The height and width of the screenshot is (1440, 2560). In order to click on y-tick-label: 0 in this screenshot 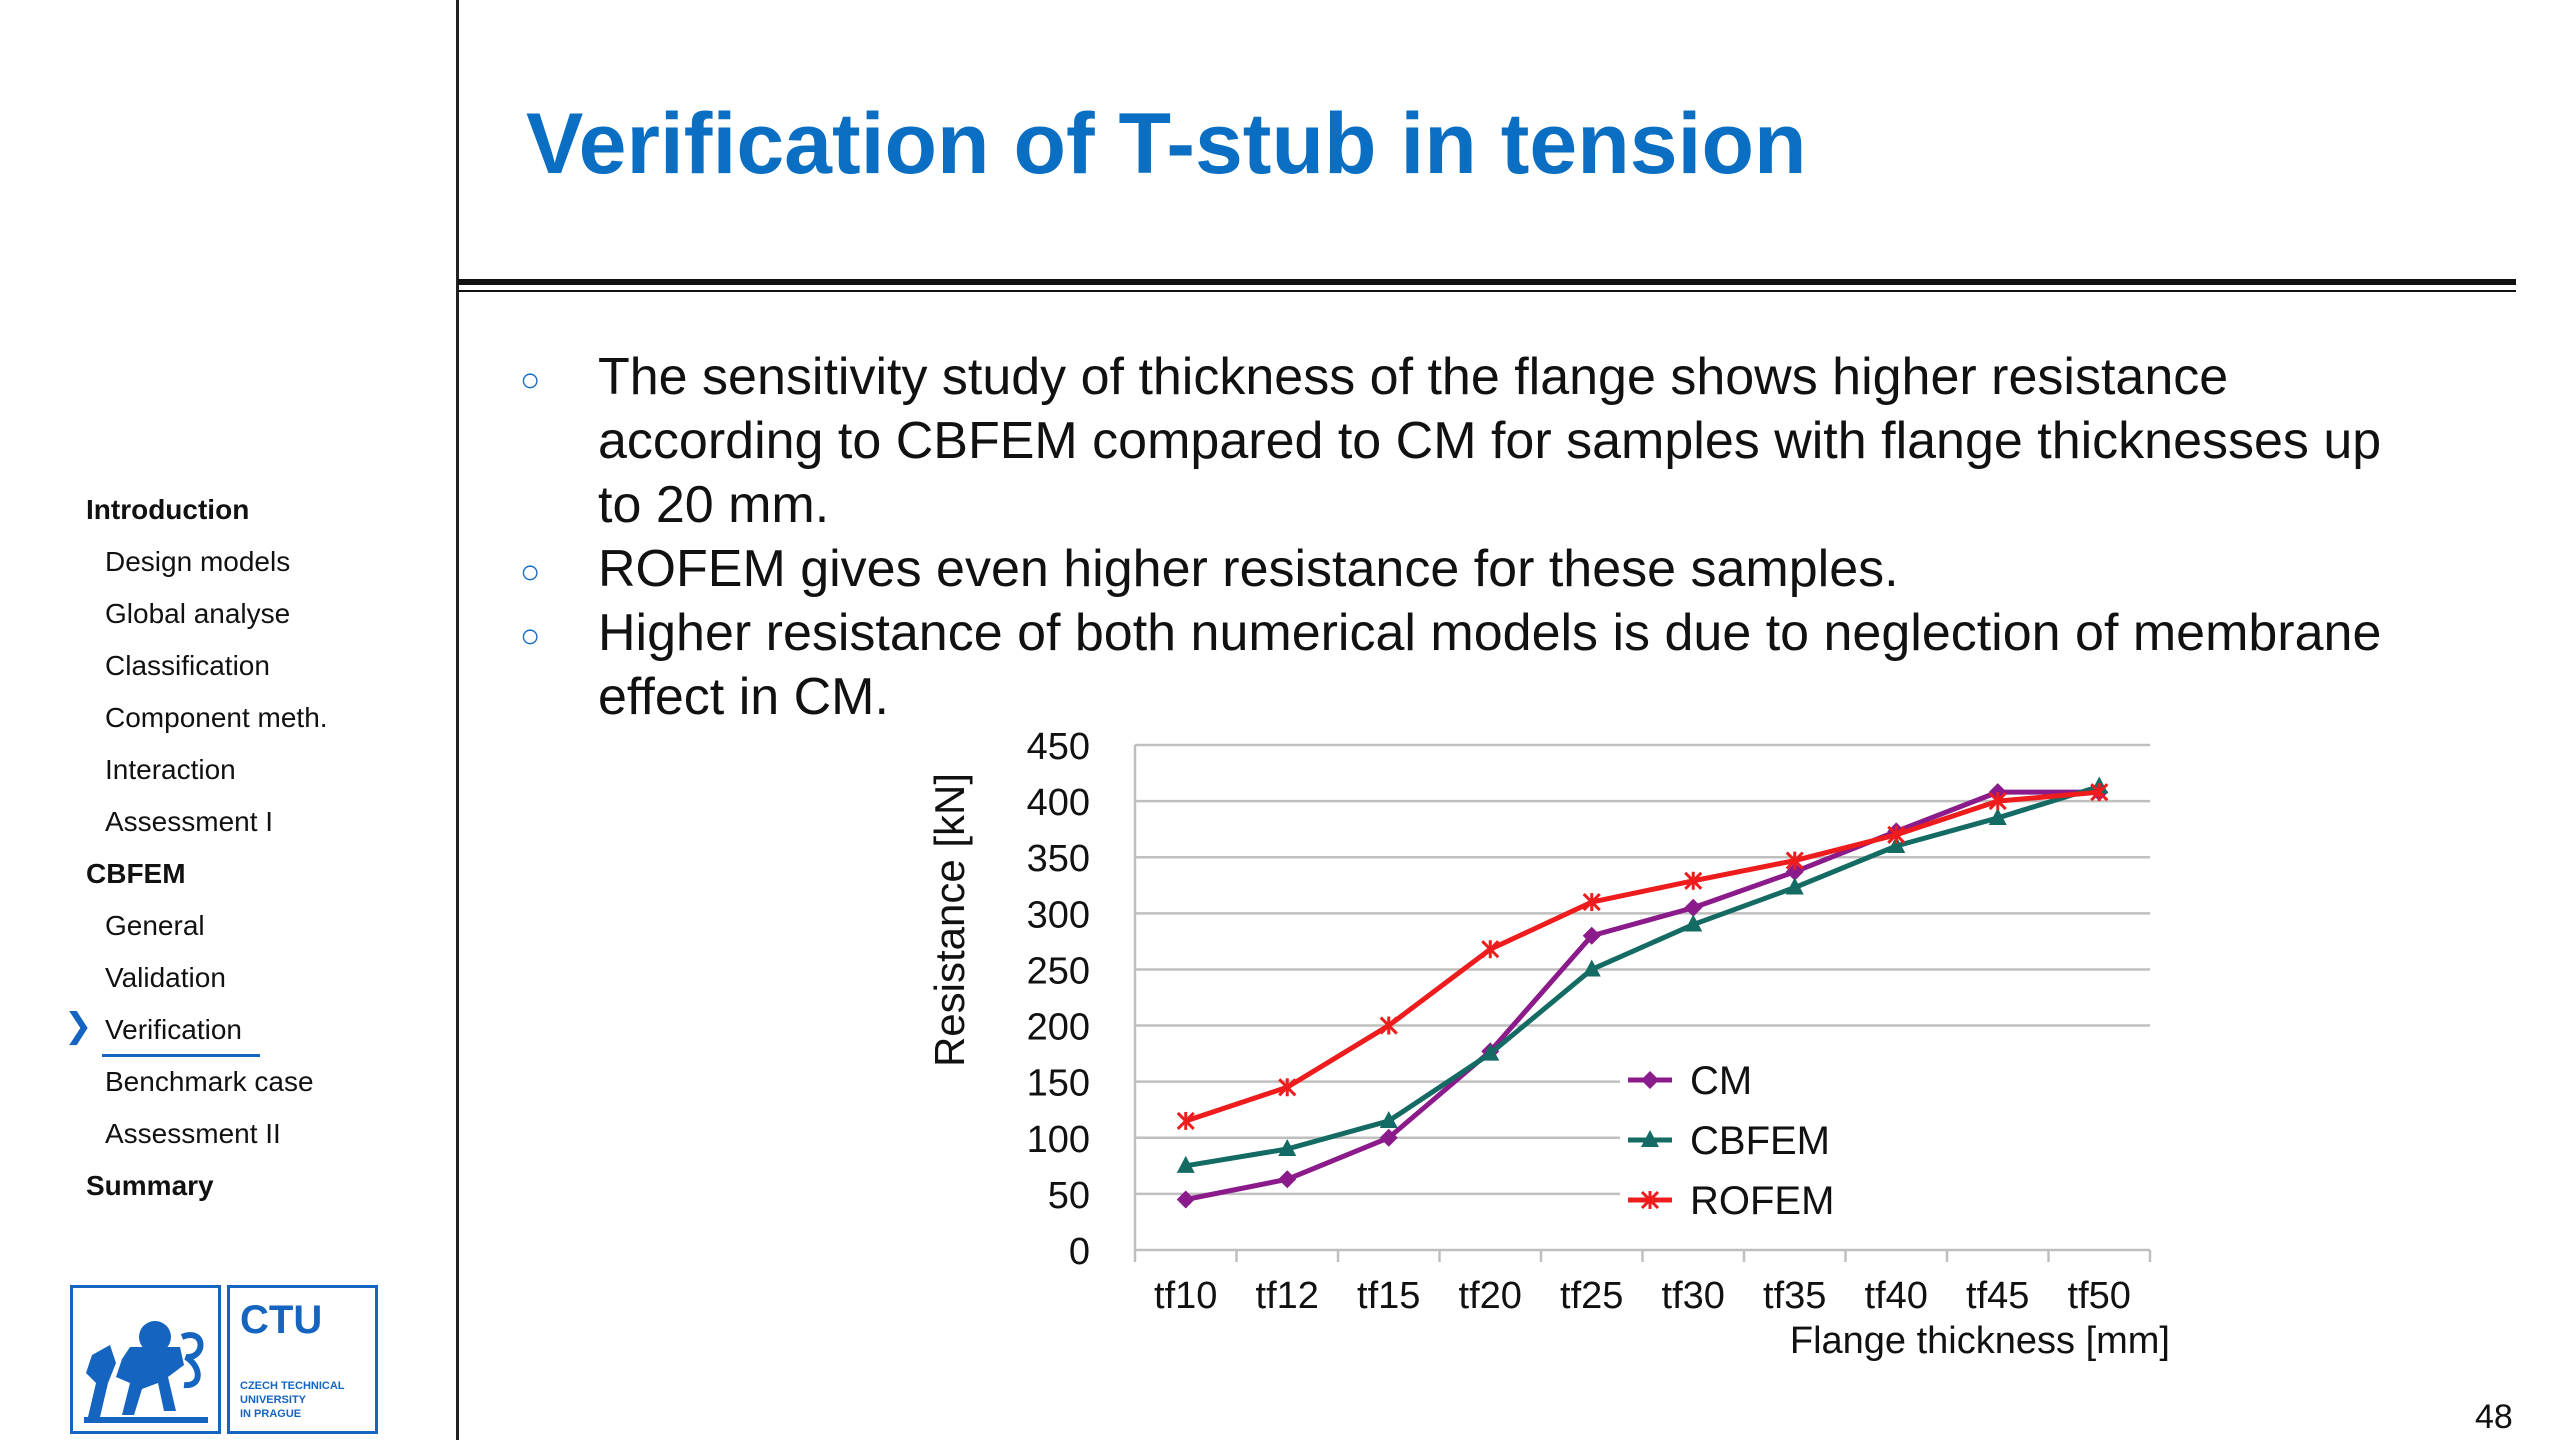, I will do `click(1079, 1252)`.